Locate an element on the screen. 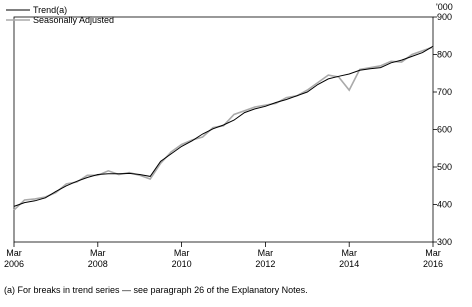 The image size is (472, 307). legend-label: Seasonally Adjusted is located at coordinates (73, 20).